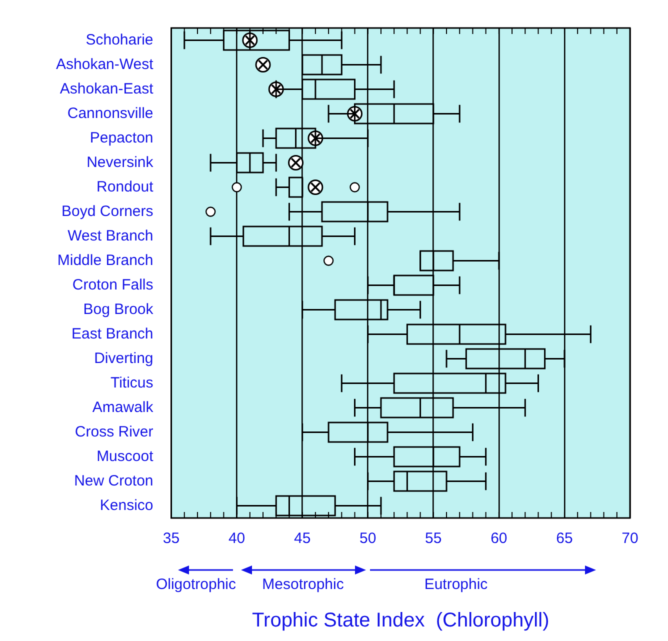 Image resolution: width=668 pixels, height=641 pixels. Describe the element at coordinates (107, 89) in the screenshot. I see `y-tick-label: Ashokan-East` at that location.